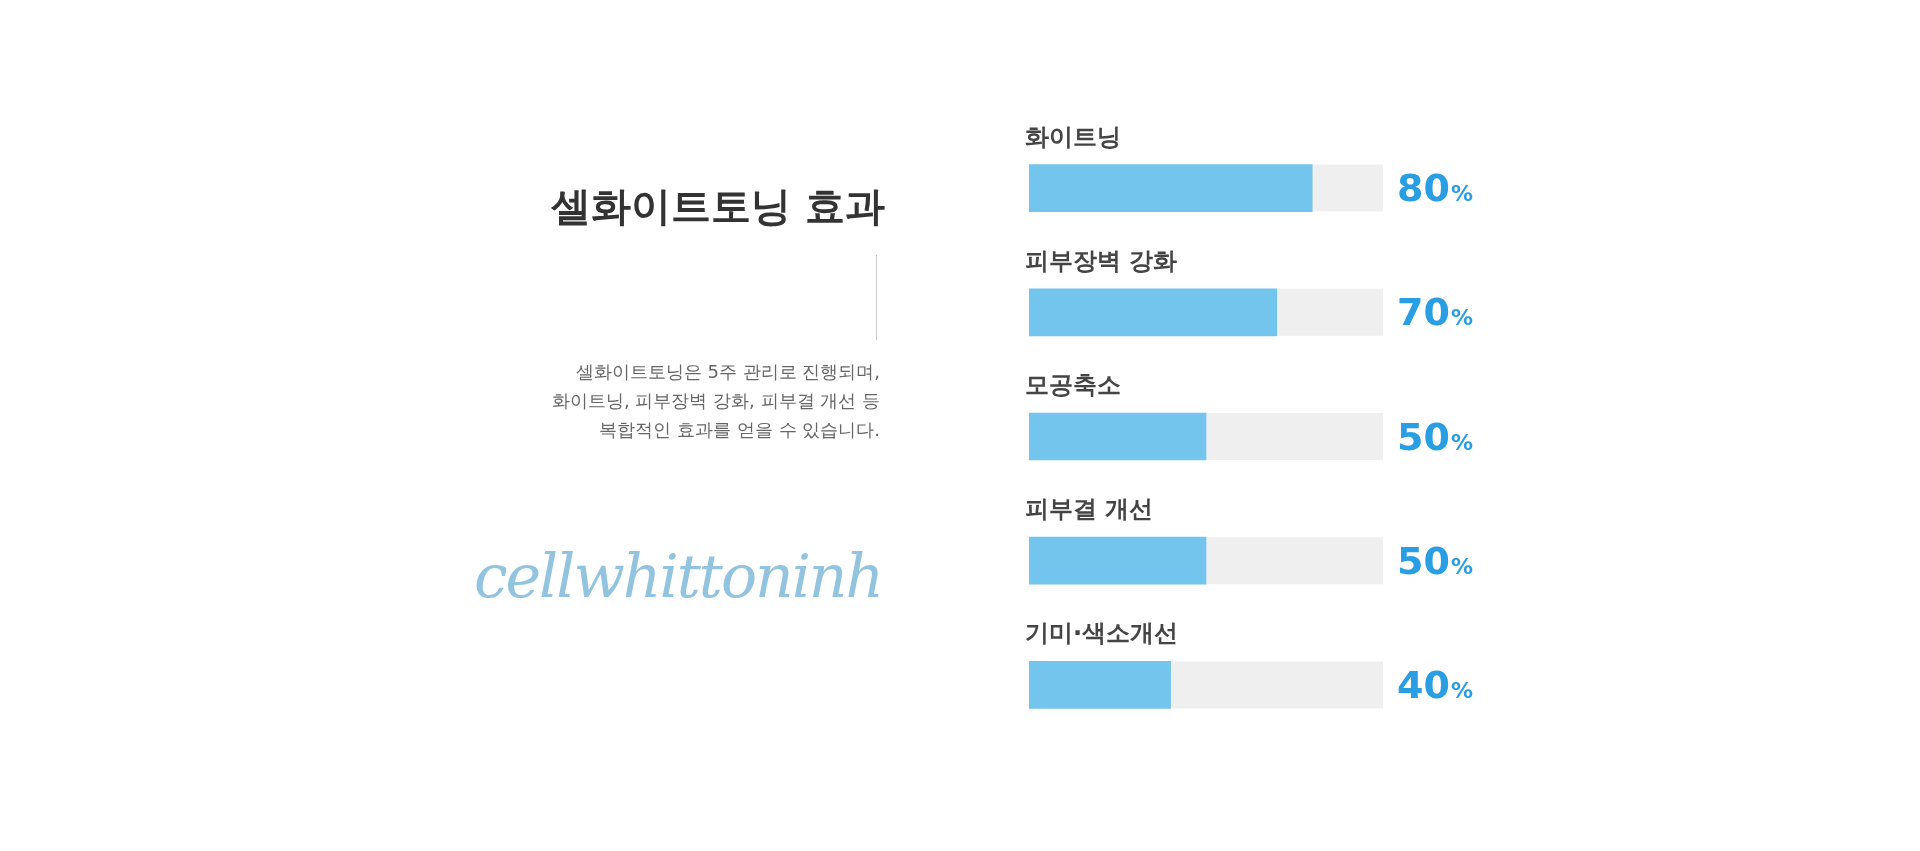 Image resolution: width=1920 pixels, height=851 pixels. I want to click on y-tick-label: 모공축소, so click(1073, 385).